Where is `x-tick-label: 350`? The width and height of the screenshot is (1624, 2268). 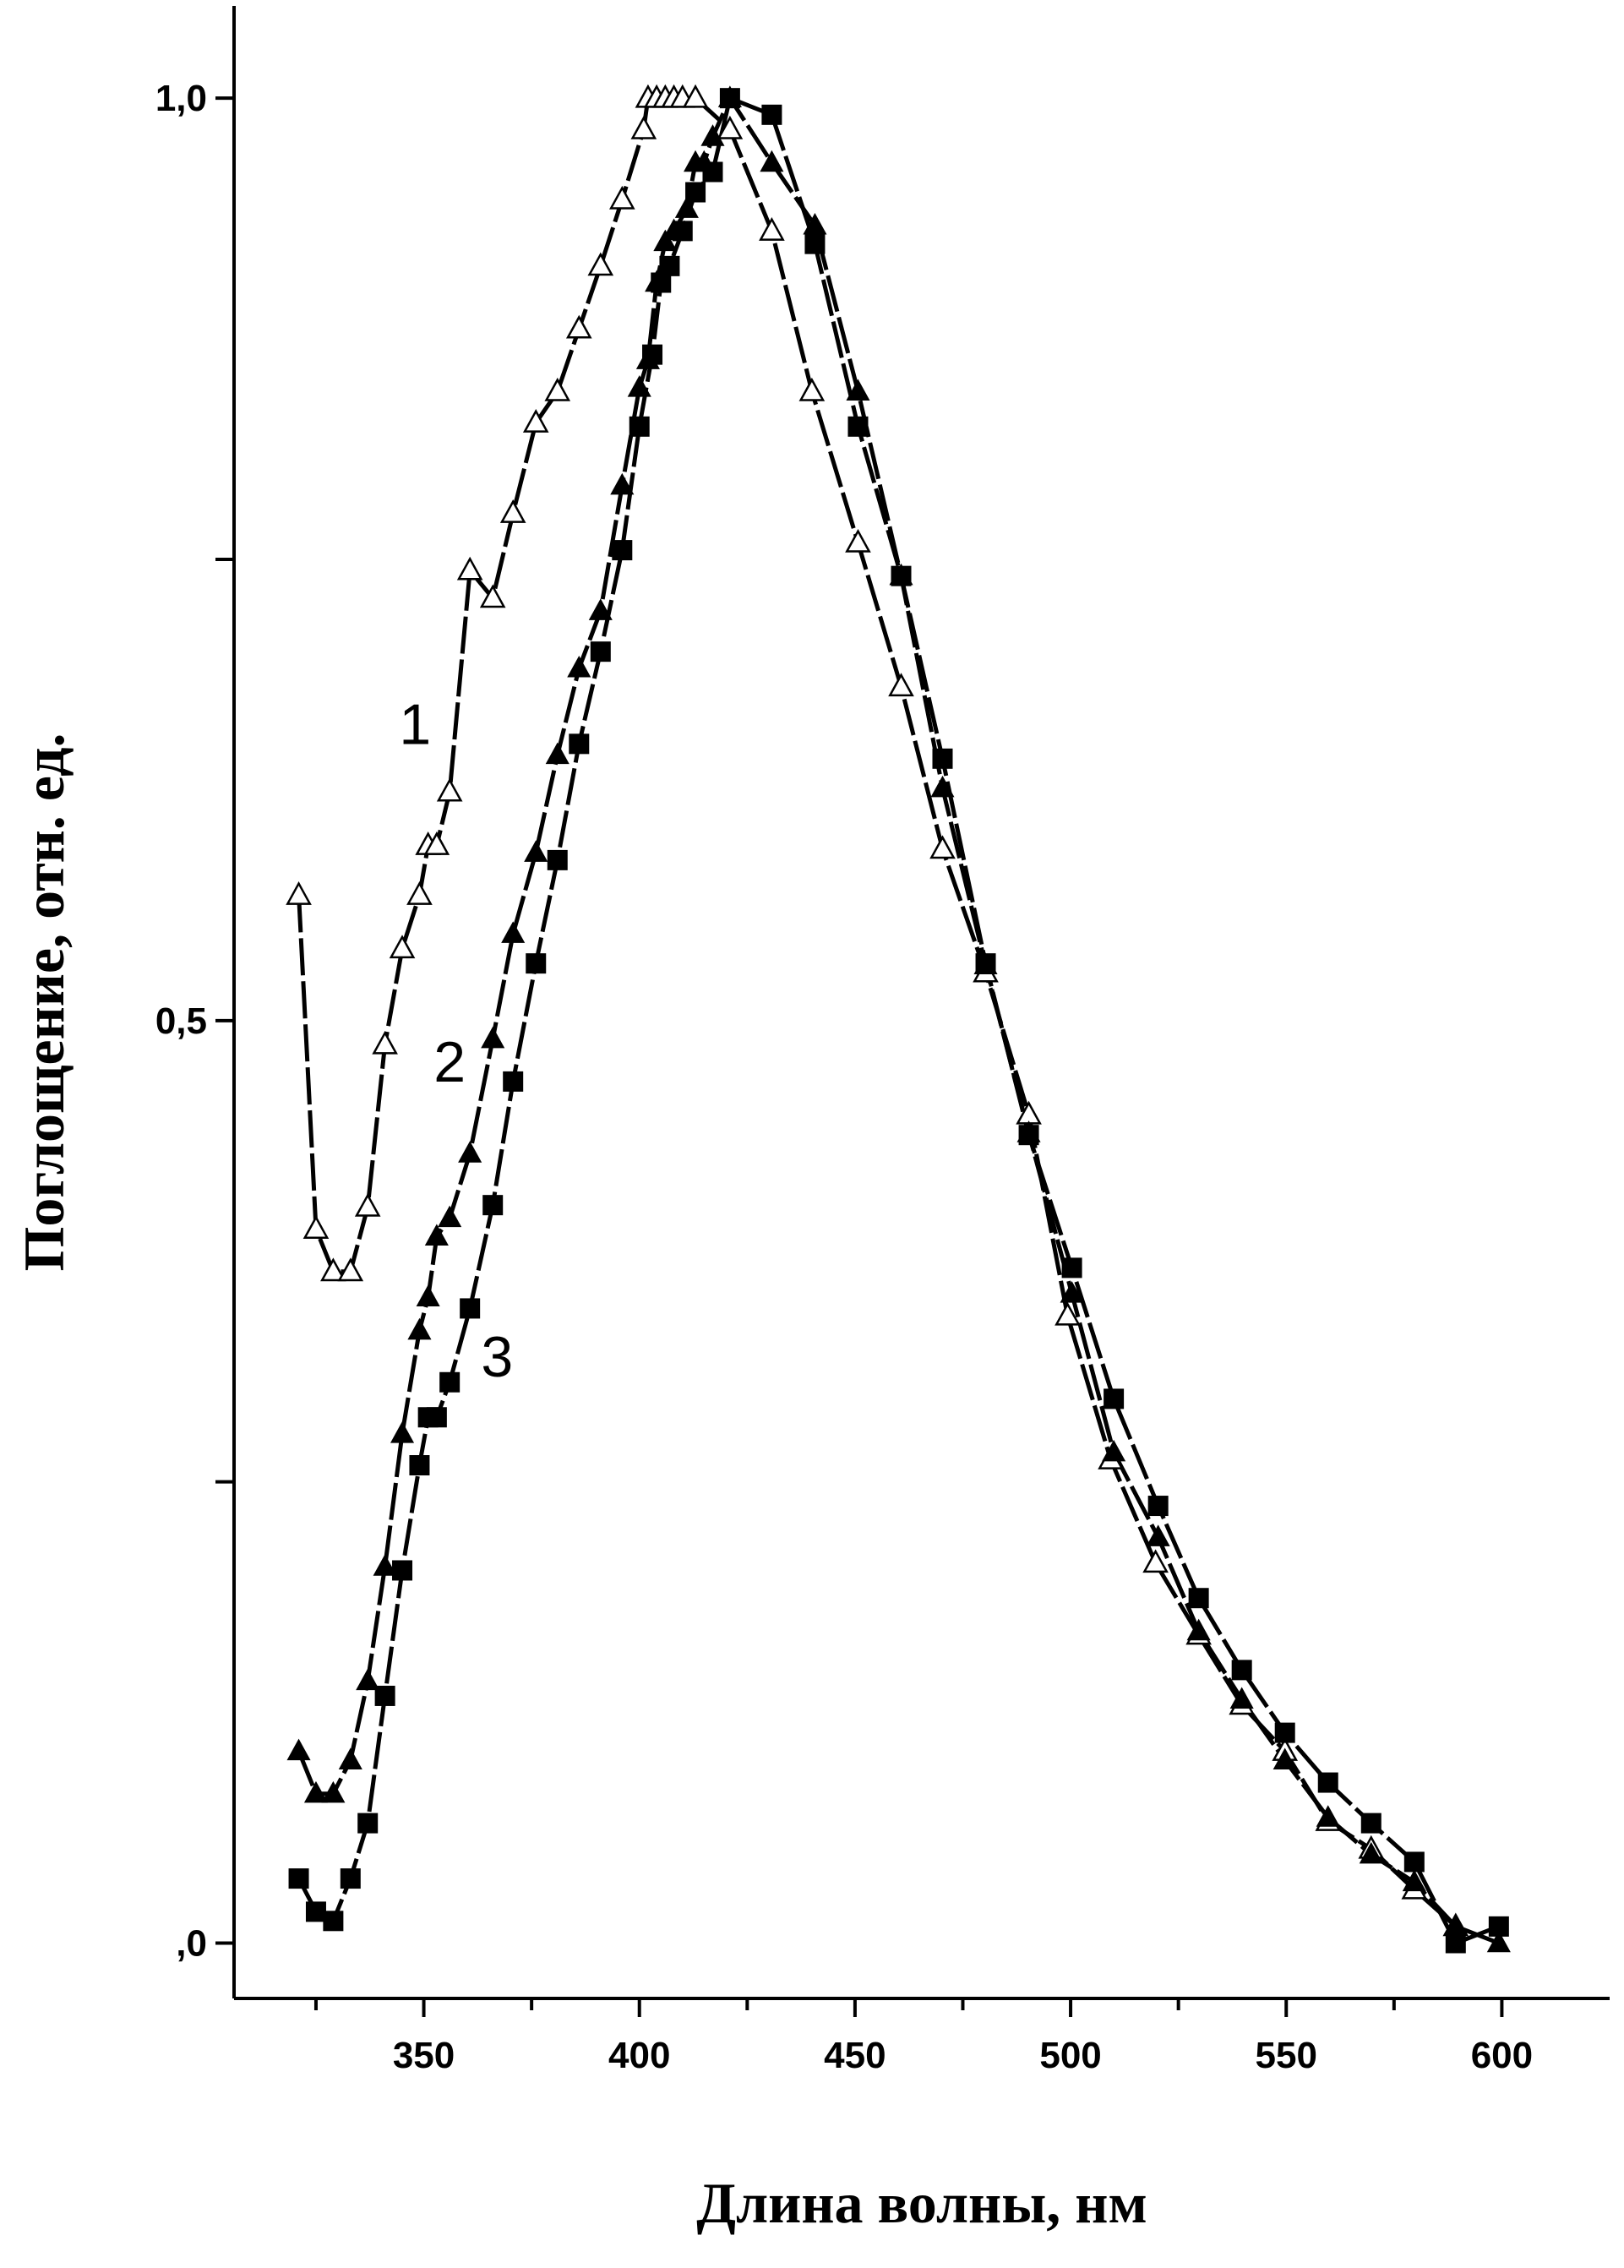 x-tick-label: 350 is located at coordinates (424, 2055).